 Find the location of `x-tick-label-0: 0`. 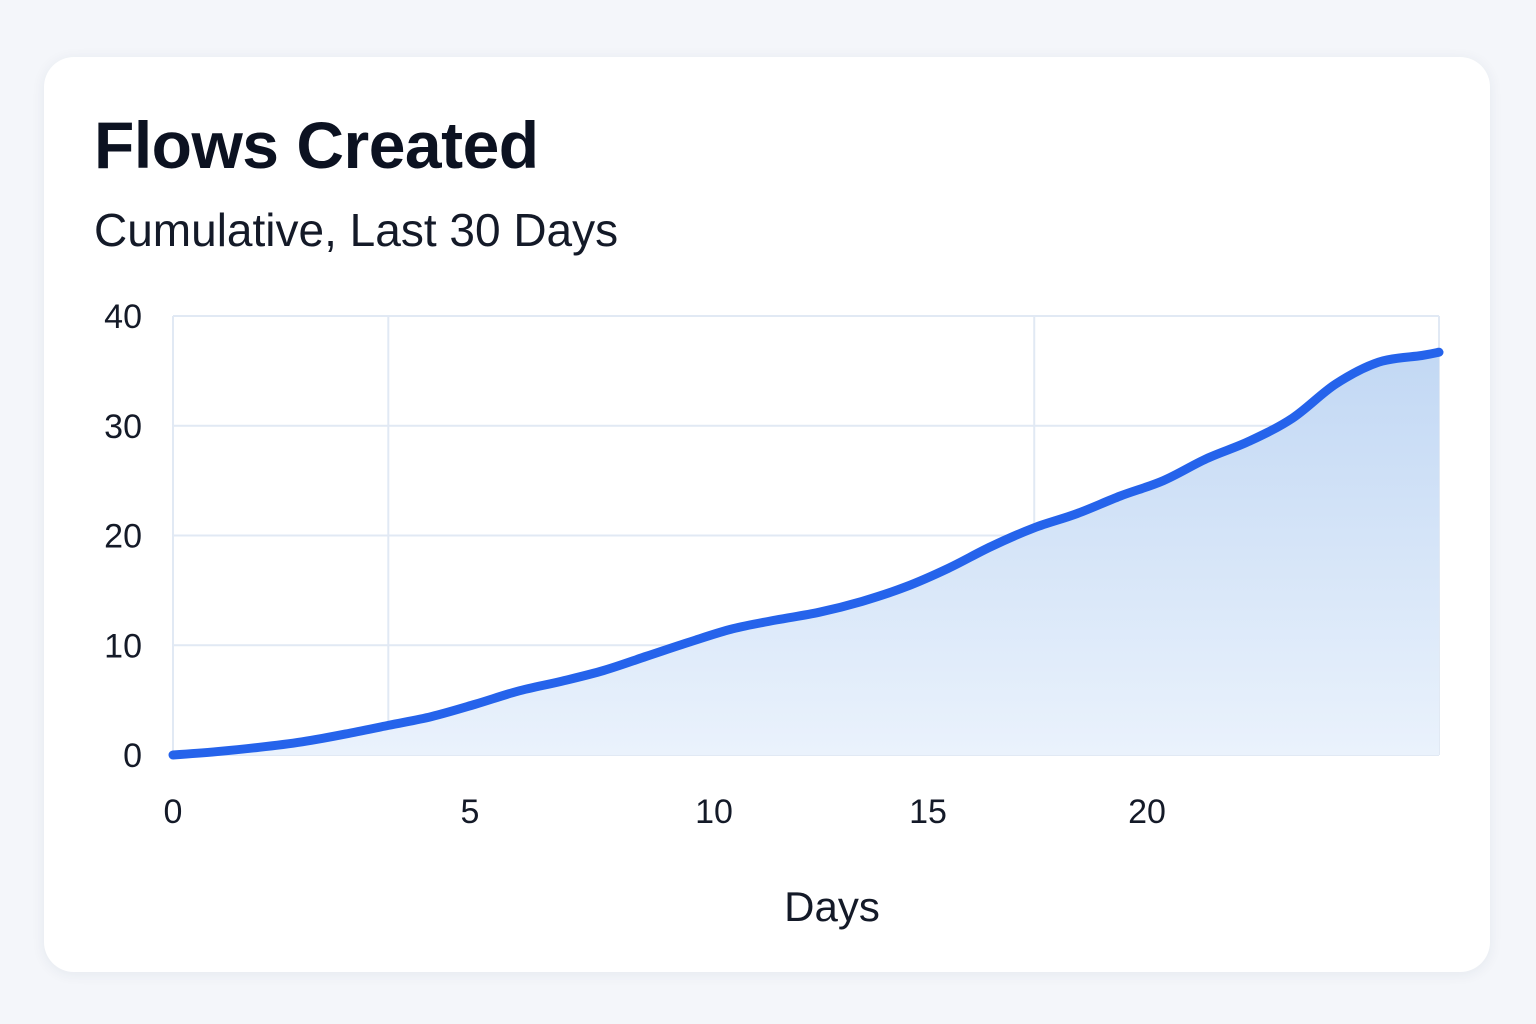

x-tick-label-0: 0 is located at coordinates (173, 812).